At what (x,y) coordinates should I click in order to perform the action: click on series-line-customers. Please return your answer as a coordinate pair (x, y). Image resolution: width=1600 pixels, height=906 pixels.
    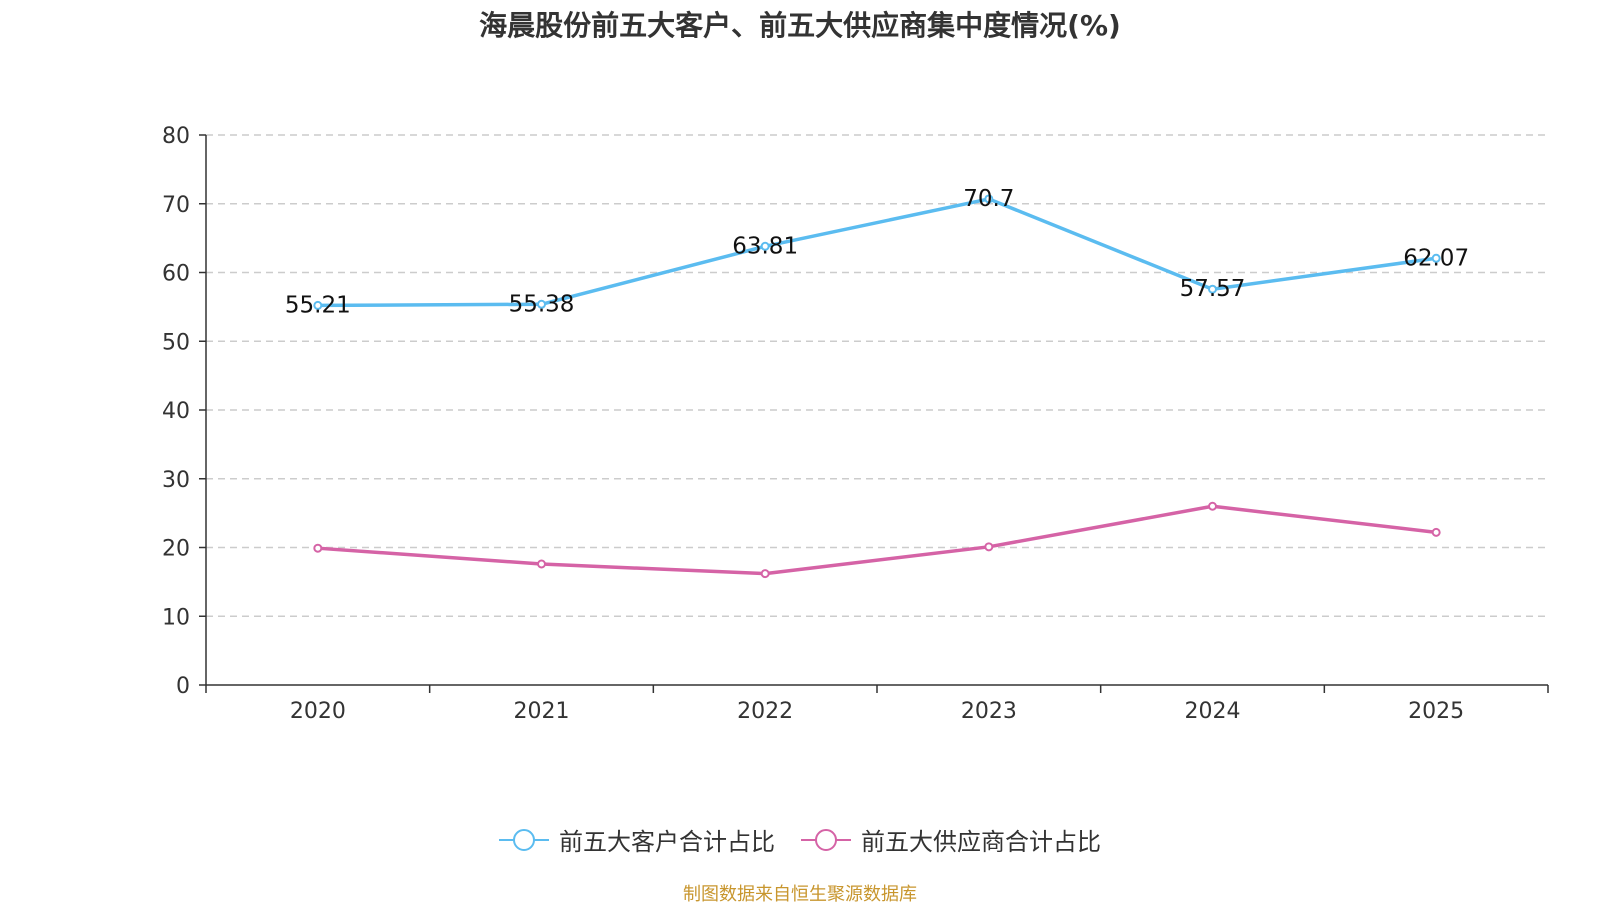
    Looking at the image, I should click on (877, 252).